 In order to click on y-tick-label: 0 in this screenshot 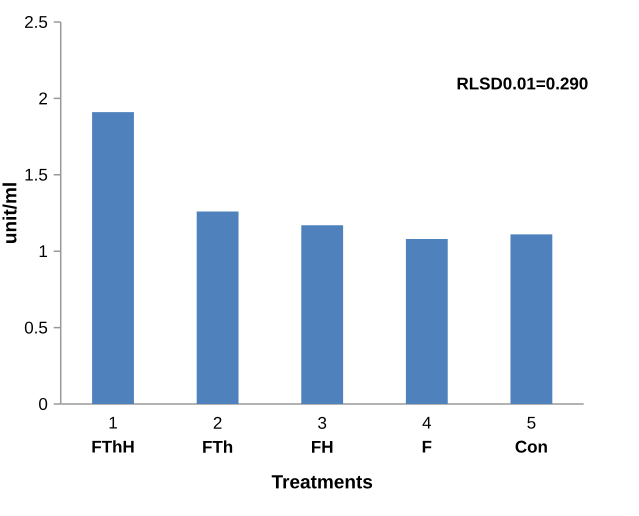, I will do `click(43, 404)`.